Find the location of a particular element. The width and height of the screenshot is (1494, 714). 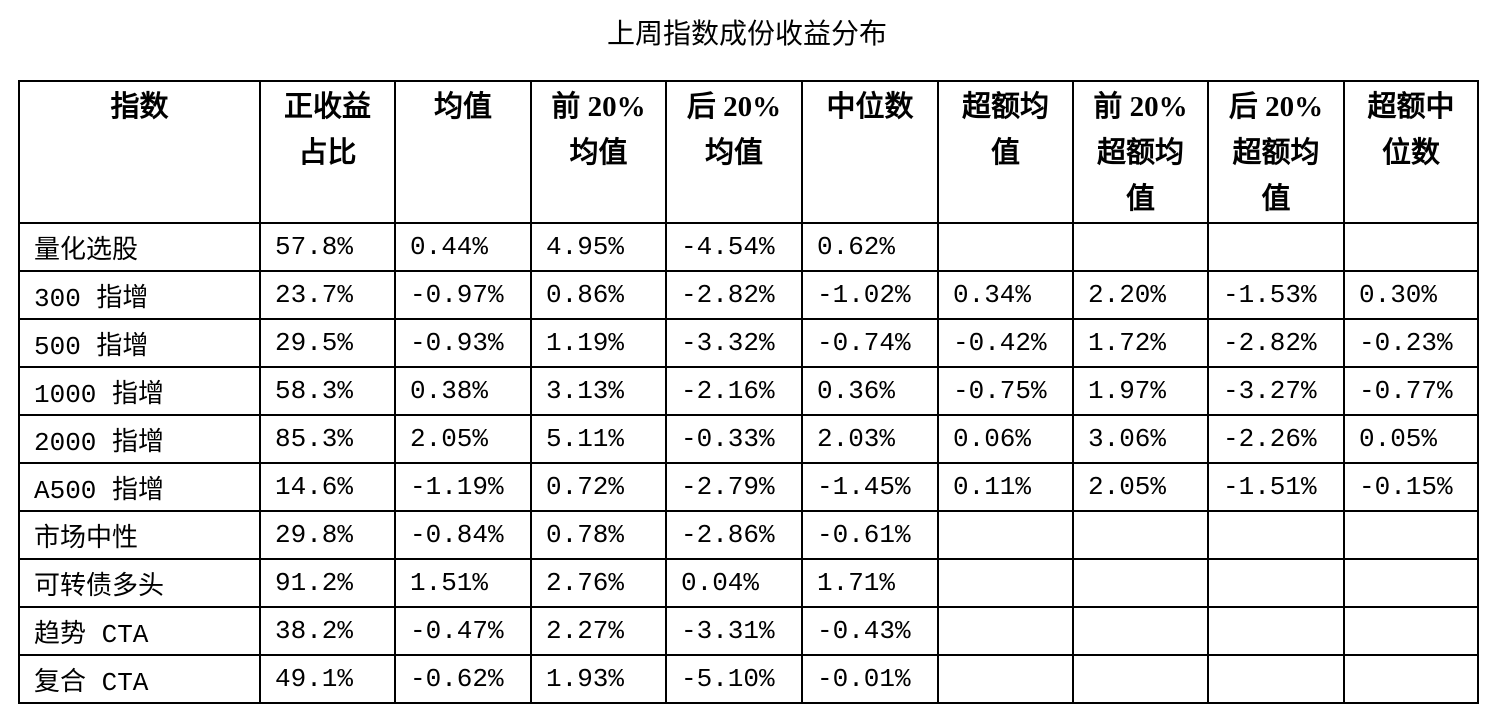

data-cell: 3.13% is located at coordinates (598, 391).